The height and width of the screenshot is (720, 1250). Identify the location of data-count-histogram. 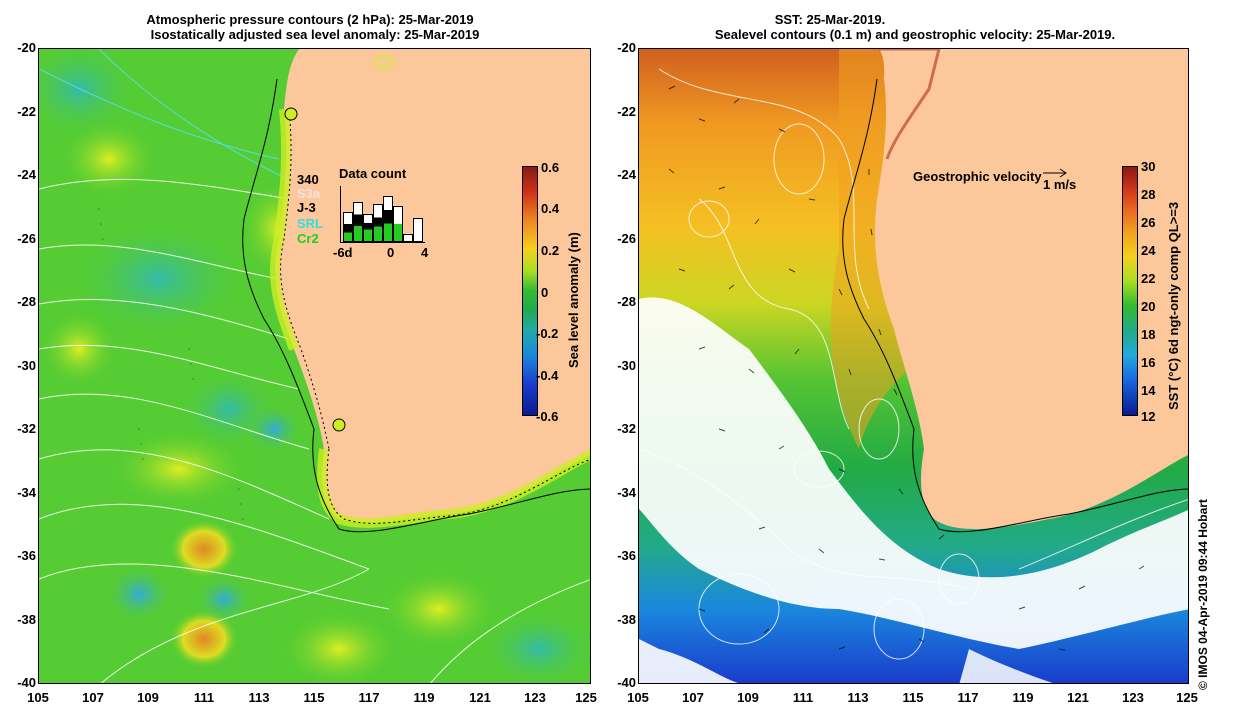
(382, 214).